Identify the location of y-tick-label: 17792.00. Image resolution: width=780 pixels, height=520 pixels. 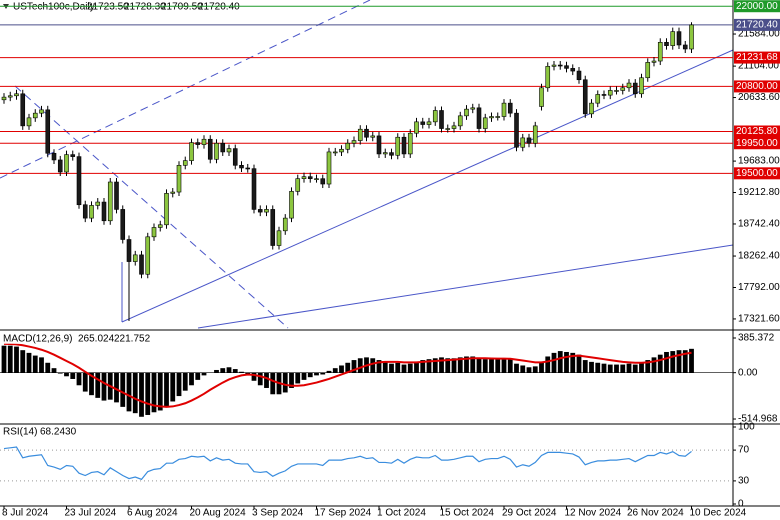
(759, 287).